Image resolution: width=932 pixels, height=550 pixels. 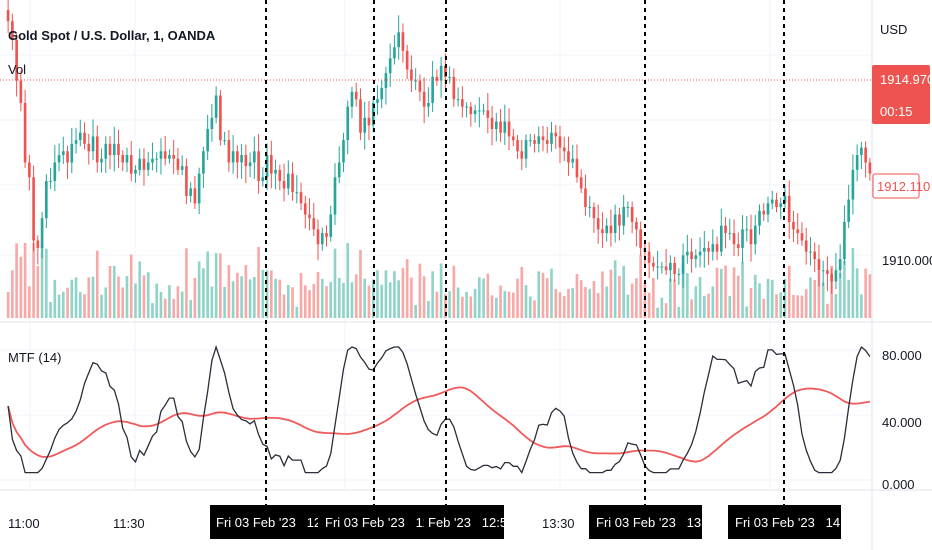 What do you see at coordinates (274, 522) in the screenshot?
I see `crosshair-time-label-1: Fri 03 Feb '23 12:09` at bounding box center [274, 522].